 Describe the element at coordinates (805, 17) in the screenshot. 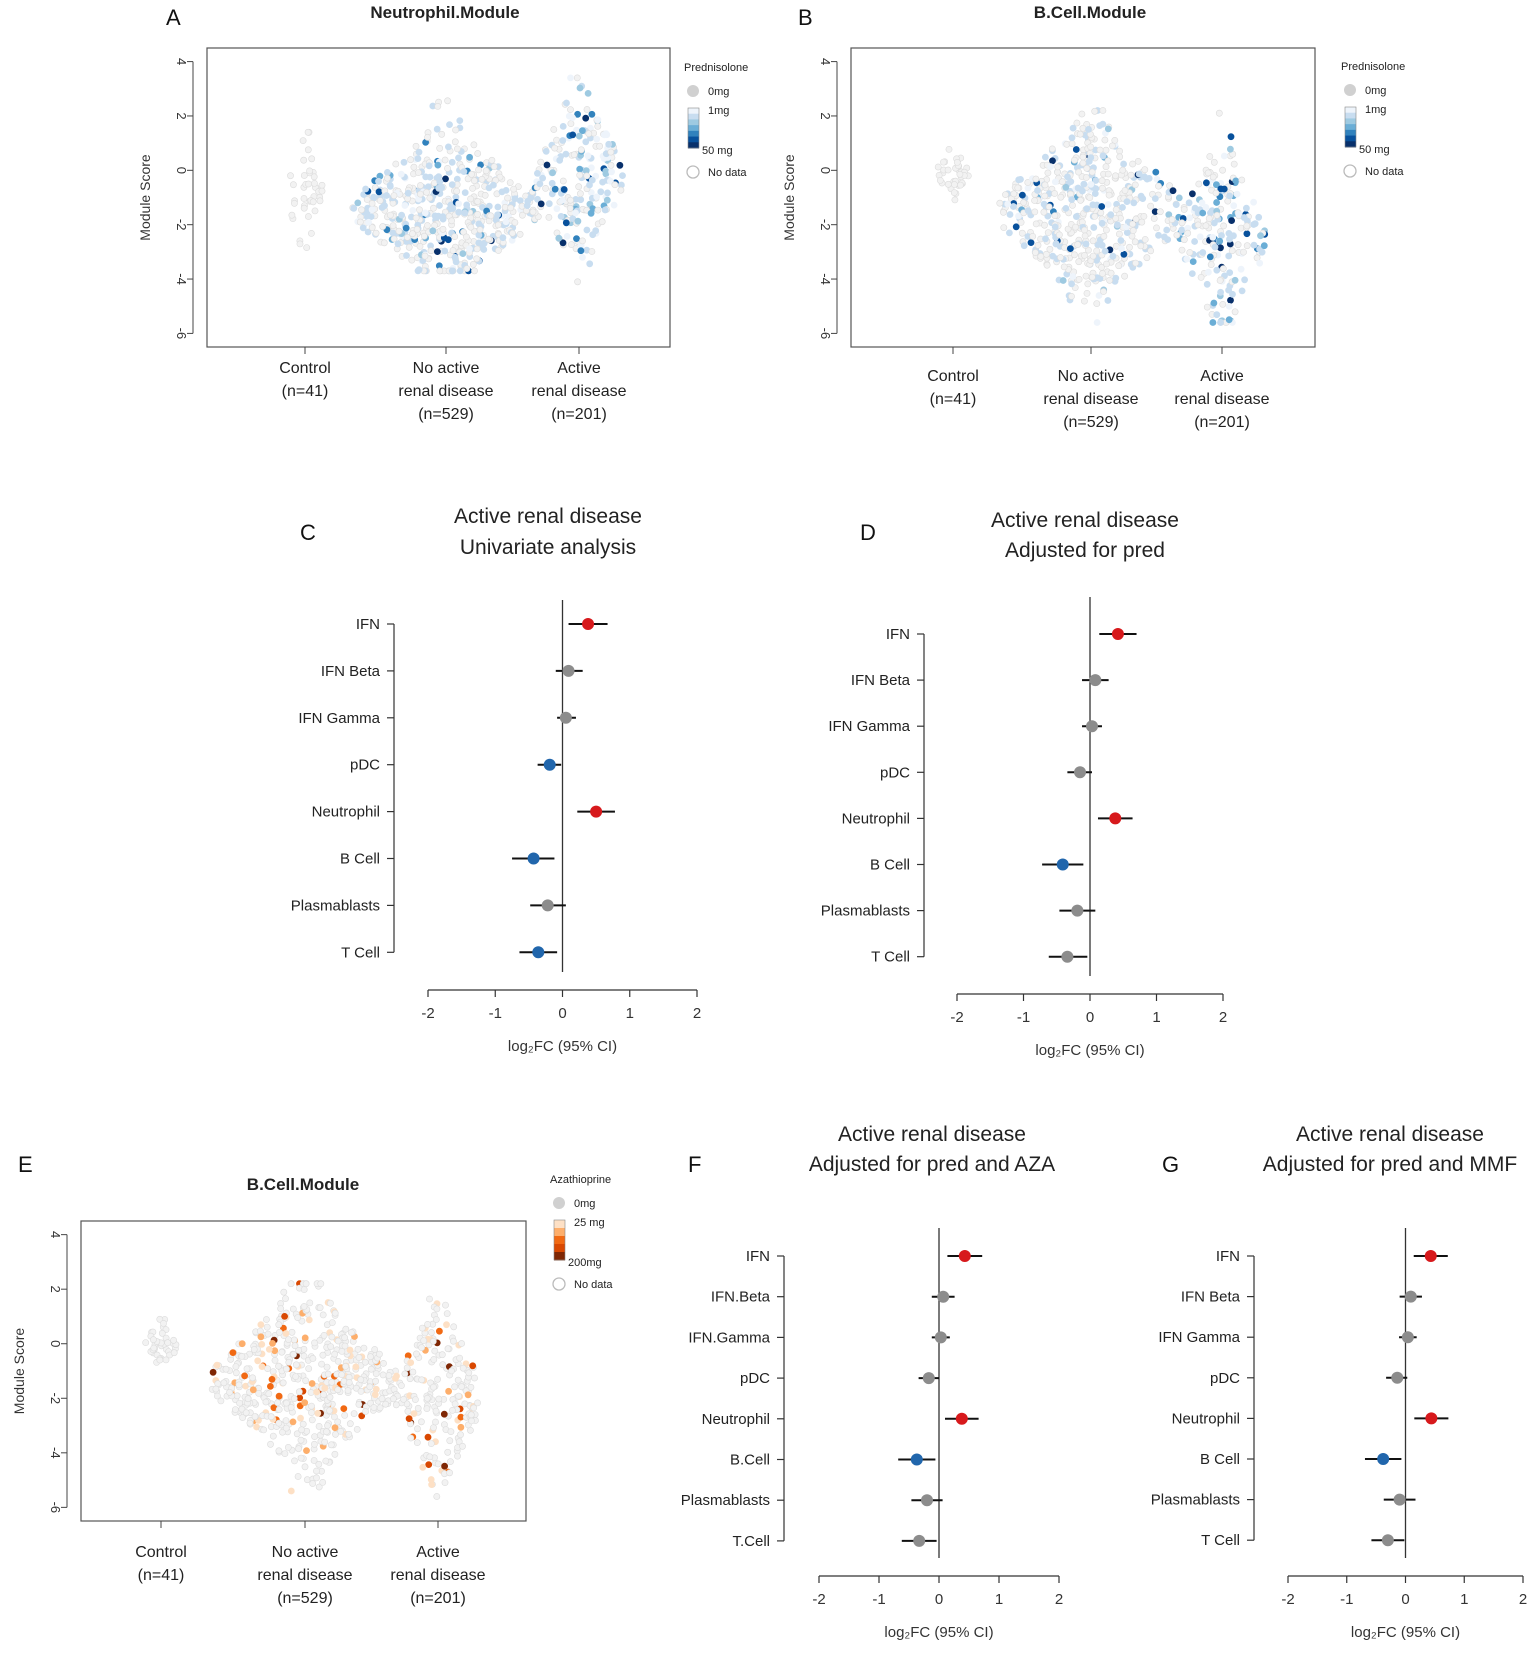

I see `panel-letter-b: B` at that location.